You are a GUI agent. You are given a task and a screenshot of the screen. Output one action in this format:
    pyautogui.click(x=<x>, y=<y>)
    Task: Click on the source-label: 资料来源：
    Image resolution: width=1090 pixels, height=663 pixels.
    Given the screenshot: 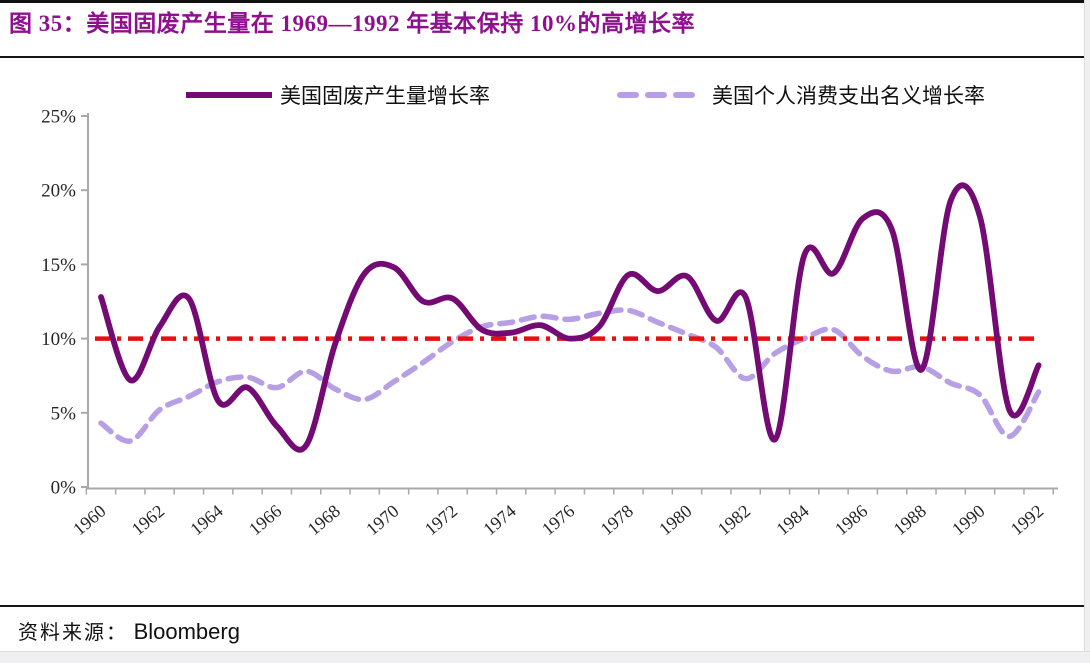 What is the action you would take?
    pyautogui.click(x=73, y=633)
    